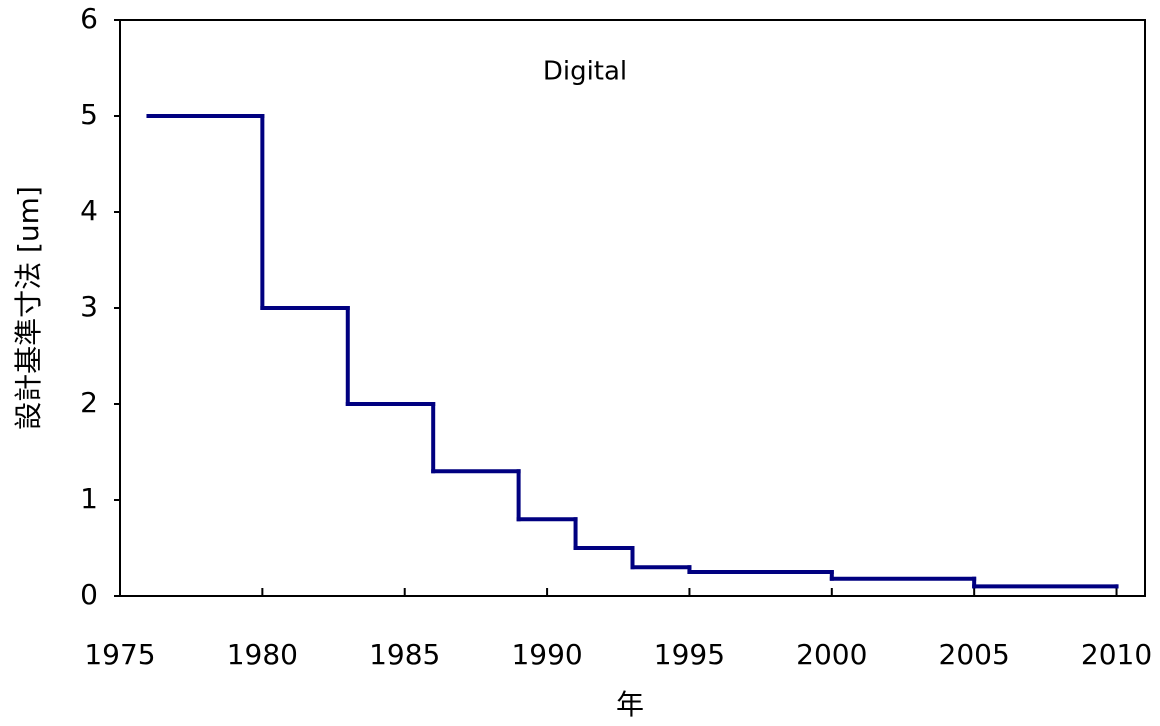  I want to click on x-tick-label: 2010, so click(1116, 654).